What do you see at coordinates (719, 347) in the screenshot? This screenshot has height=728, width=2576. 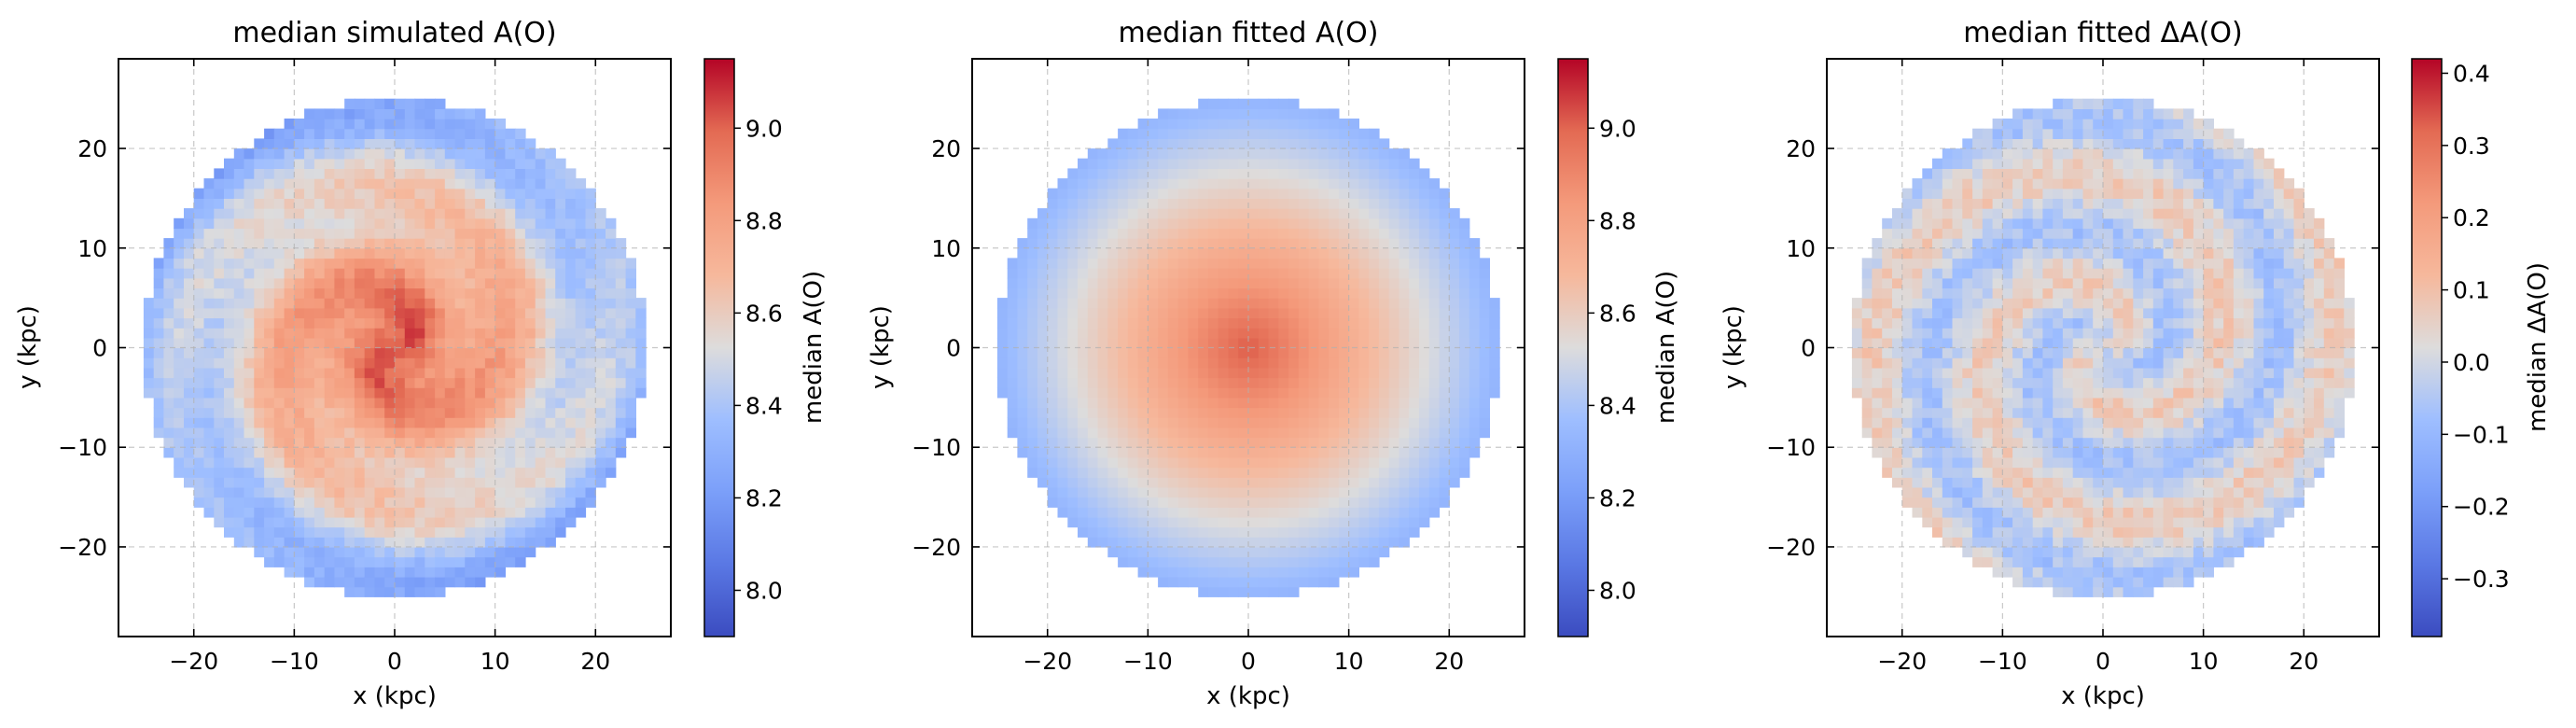 I see `colorbar-bar` at bounding box center [719, 347].